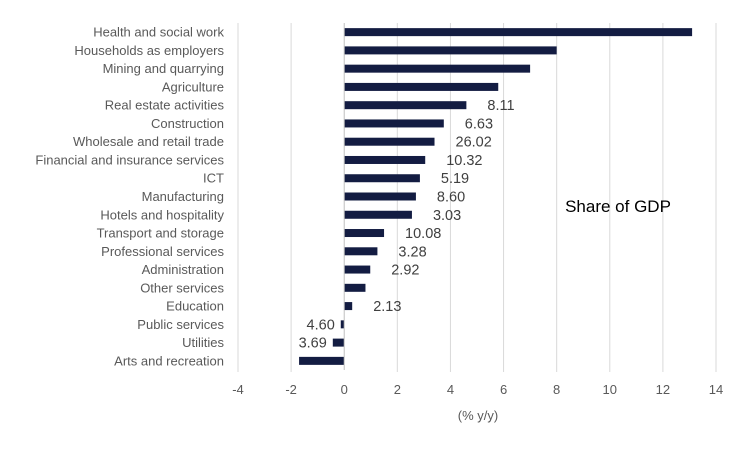 The image size is (749, 450). What do you see at coordinates (291, 389) in the screenshot?
I see `x-tick-label: -2` at bounding box center [291, 389].